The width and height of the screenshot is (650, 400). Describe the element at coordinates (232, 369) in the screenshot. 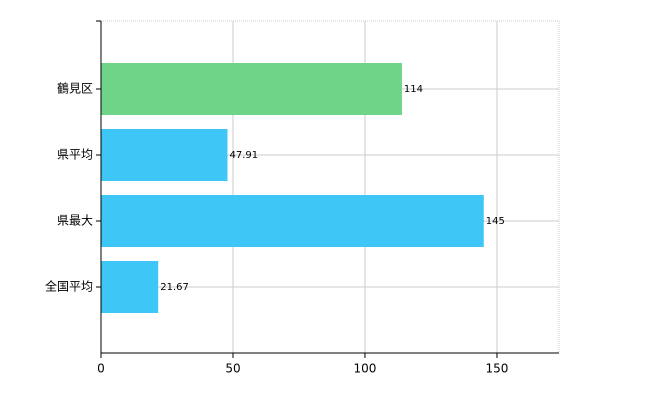

I see `x-tick-label: 50` at that location.